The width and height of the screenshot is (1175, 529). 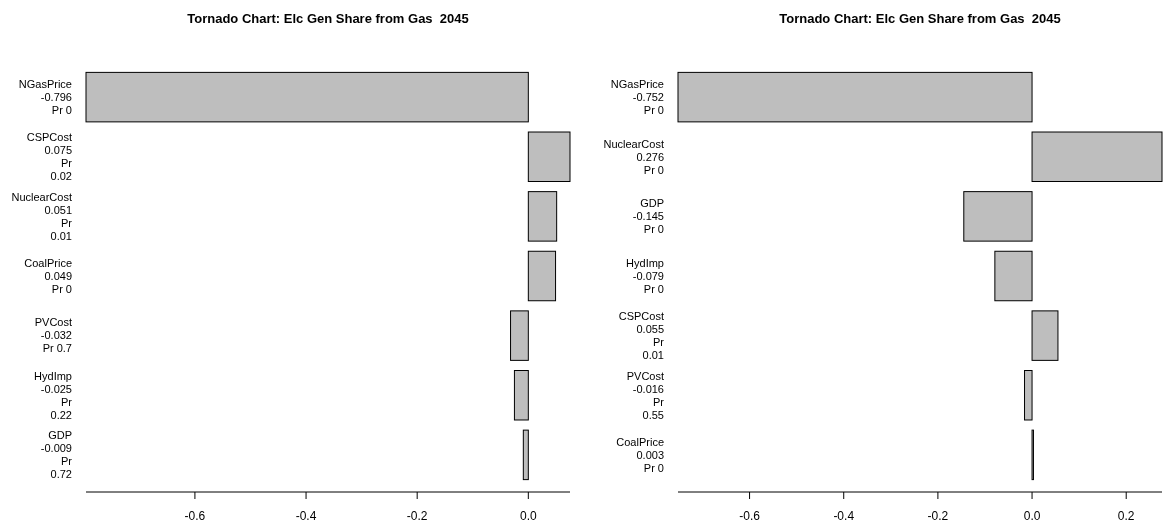 I want to click on category-label: NuclearCost 0.276 Pr 0, so click(x=633, y=156).